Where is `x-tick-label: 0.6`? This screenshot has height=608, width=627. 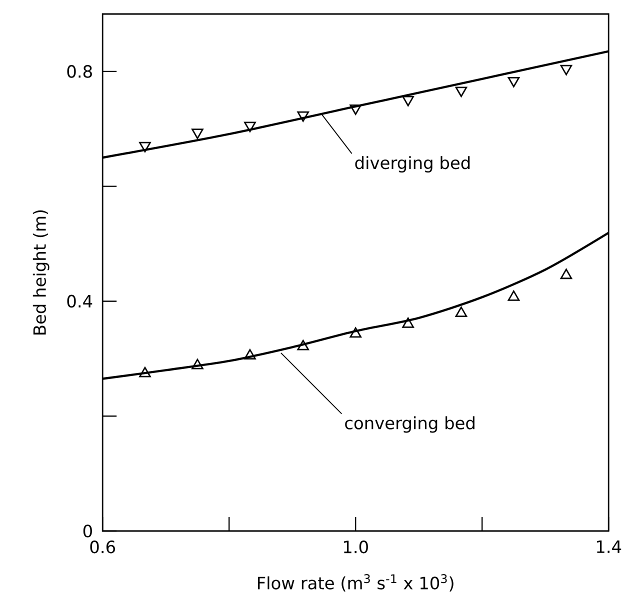 x-tick-label: 0.6 is located at coordinates (102, 547).